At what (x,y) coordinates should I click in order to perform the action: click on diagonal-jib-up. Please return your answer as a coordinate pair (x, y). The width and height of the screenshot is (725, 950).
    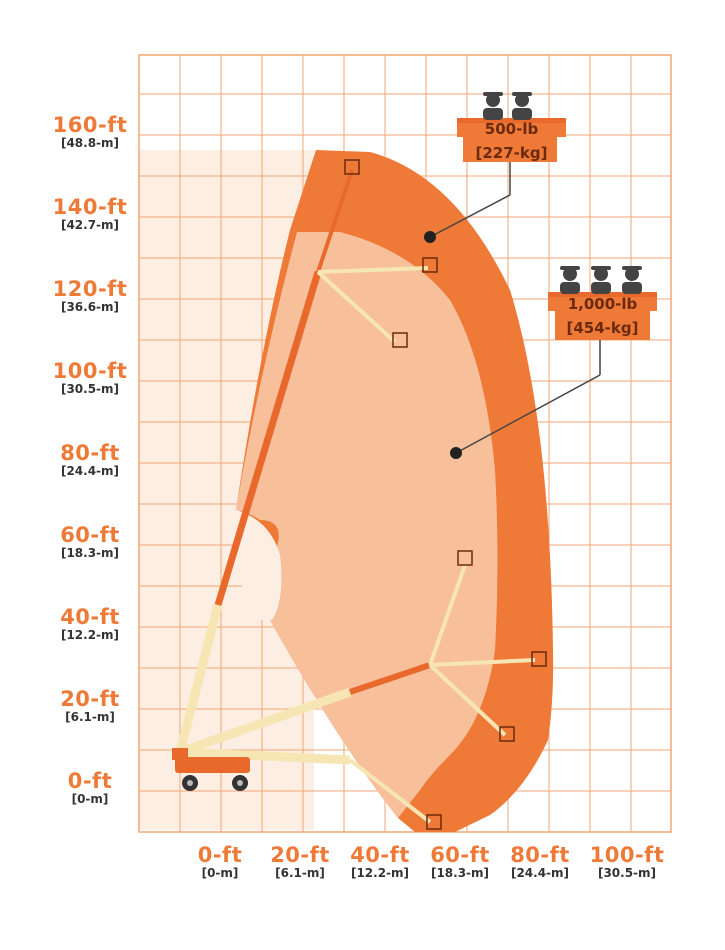
    Looking at the image, I should click on (447, 615).